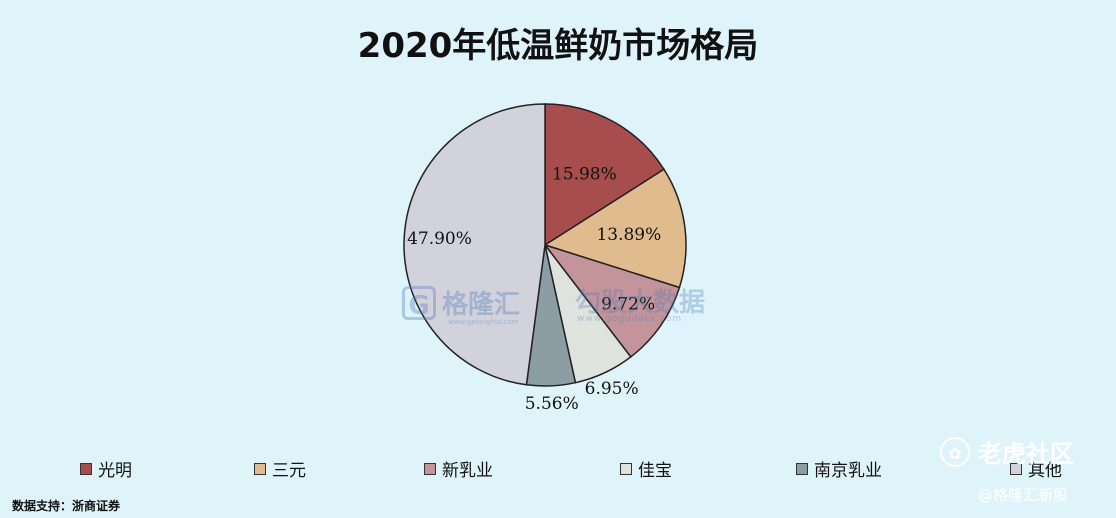  I want to click on brand-name: 老虎社区, so click(1026, 454).